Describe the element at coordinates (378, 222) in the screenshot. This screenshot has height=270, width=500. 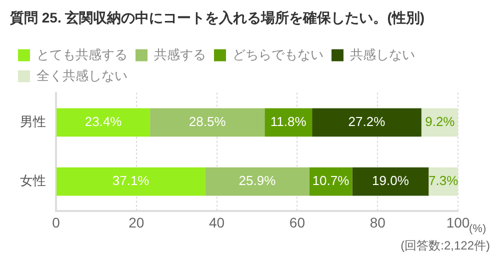
I see `x-tick-label: 80` at that location.